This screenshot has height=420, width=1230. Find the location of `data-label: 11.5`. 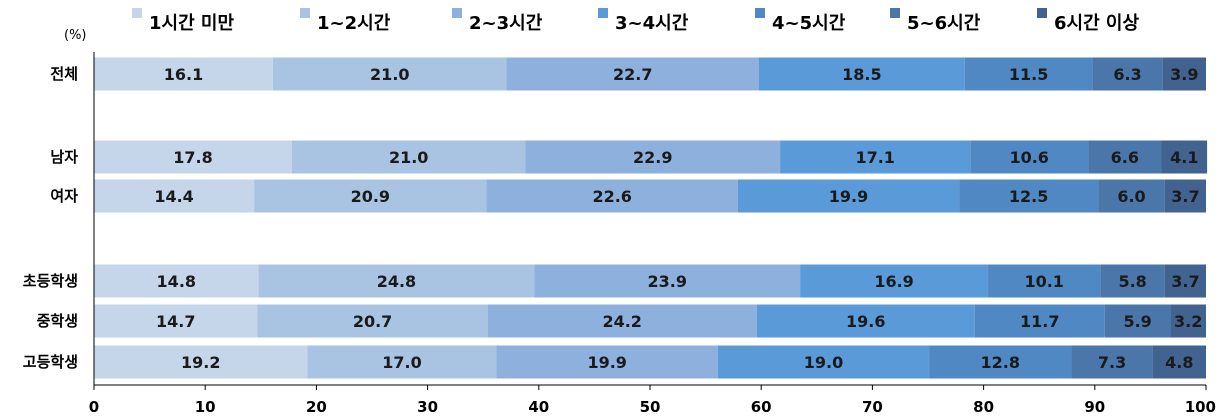

data-label: 11.5 is located at coordinates (1028, 74).